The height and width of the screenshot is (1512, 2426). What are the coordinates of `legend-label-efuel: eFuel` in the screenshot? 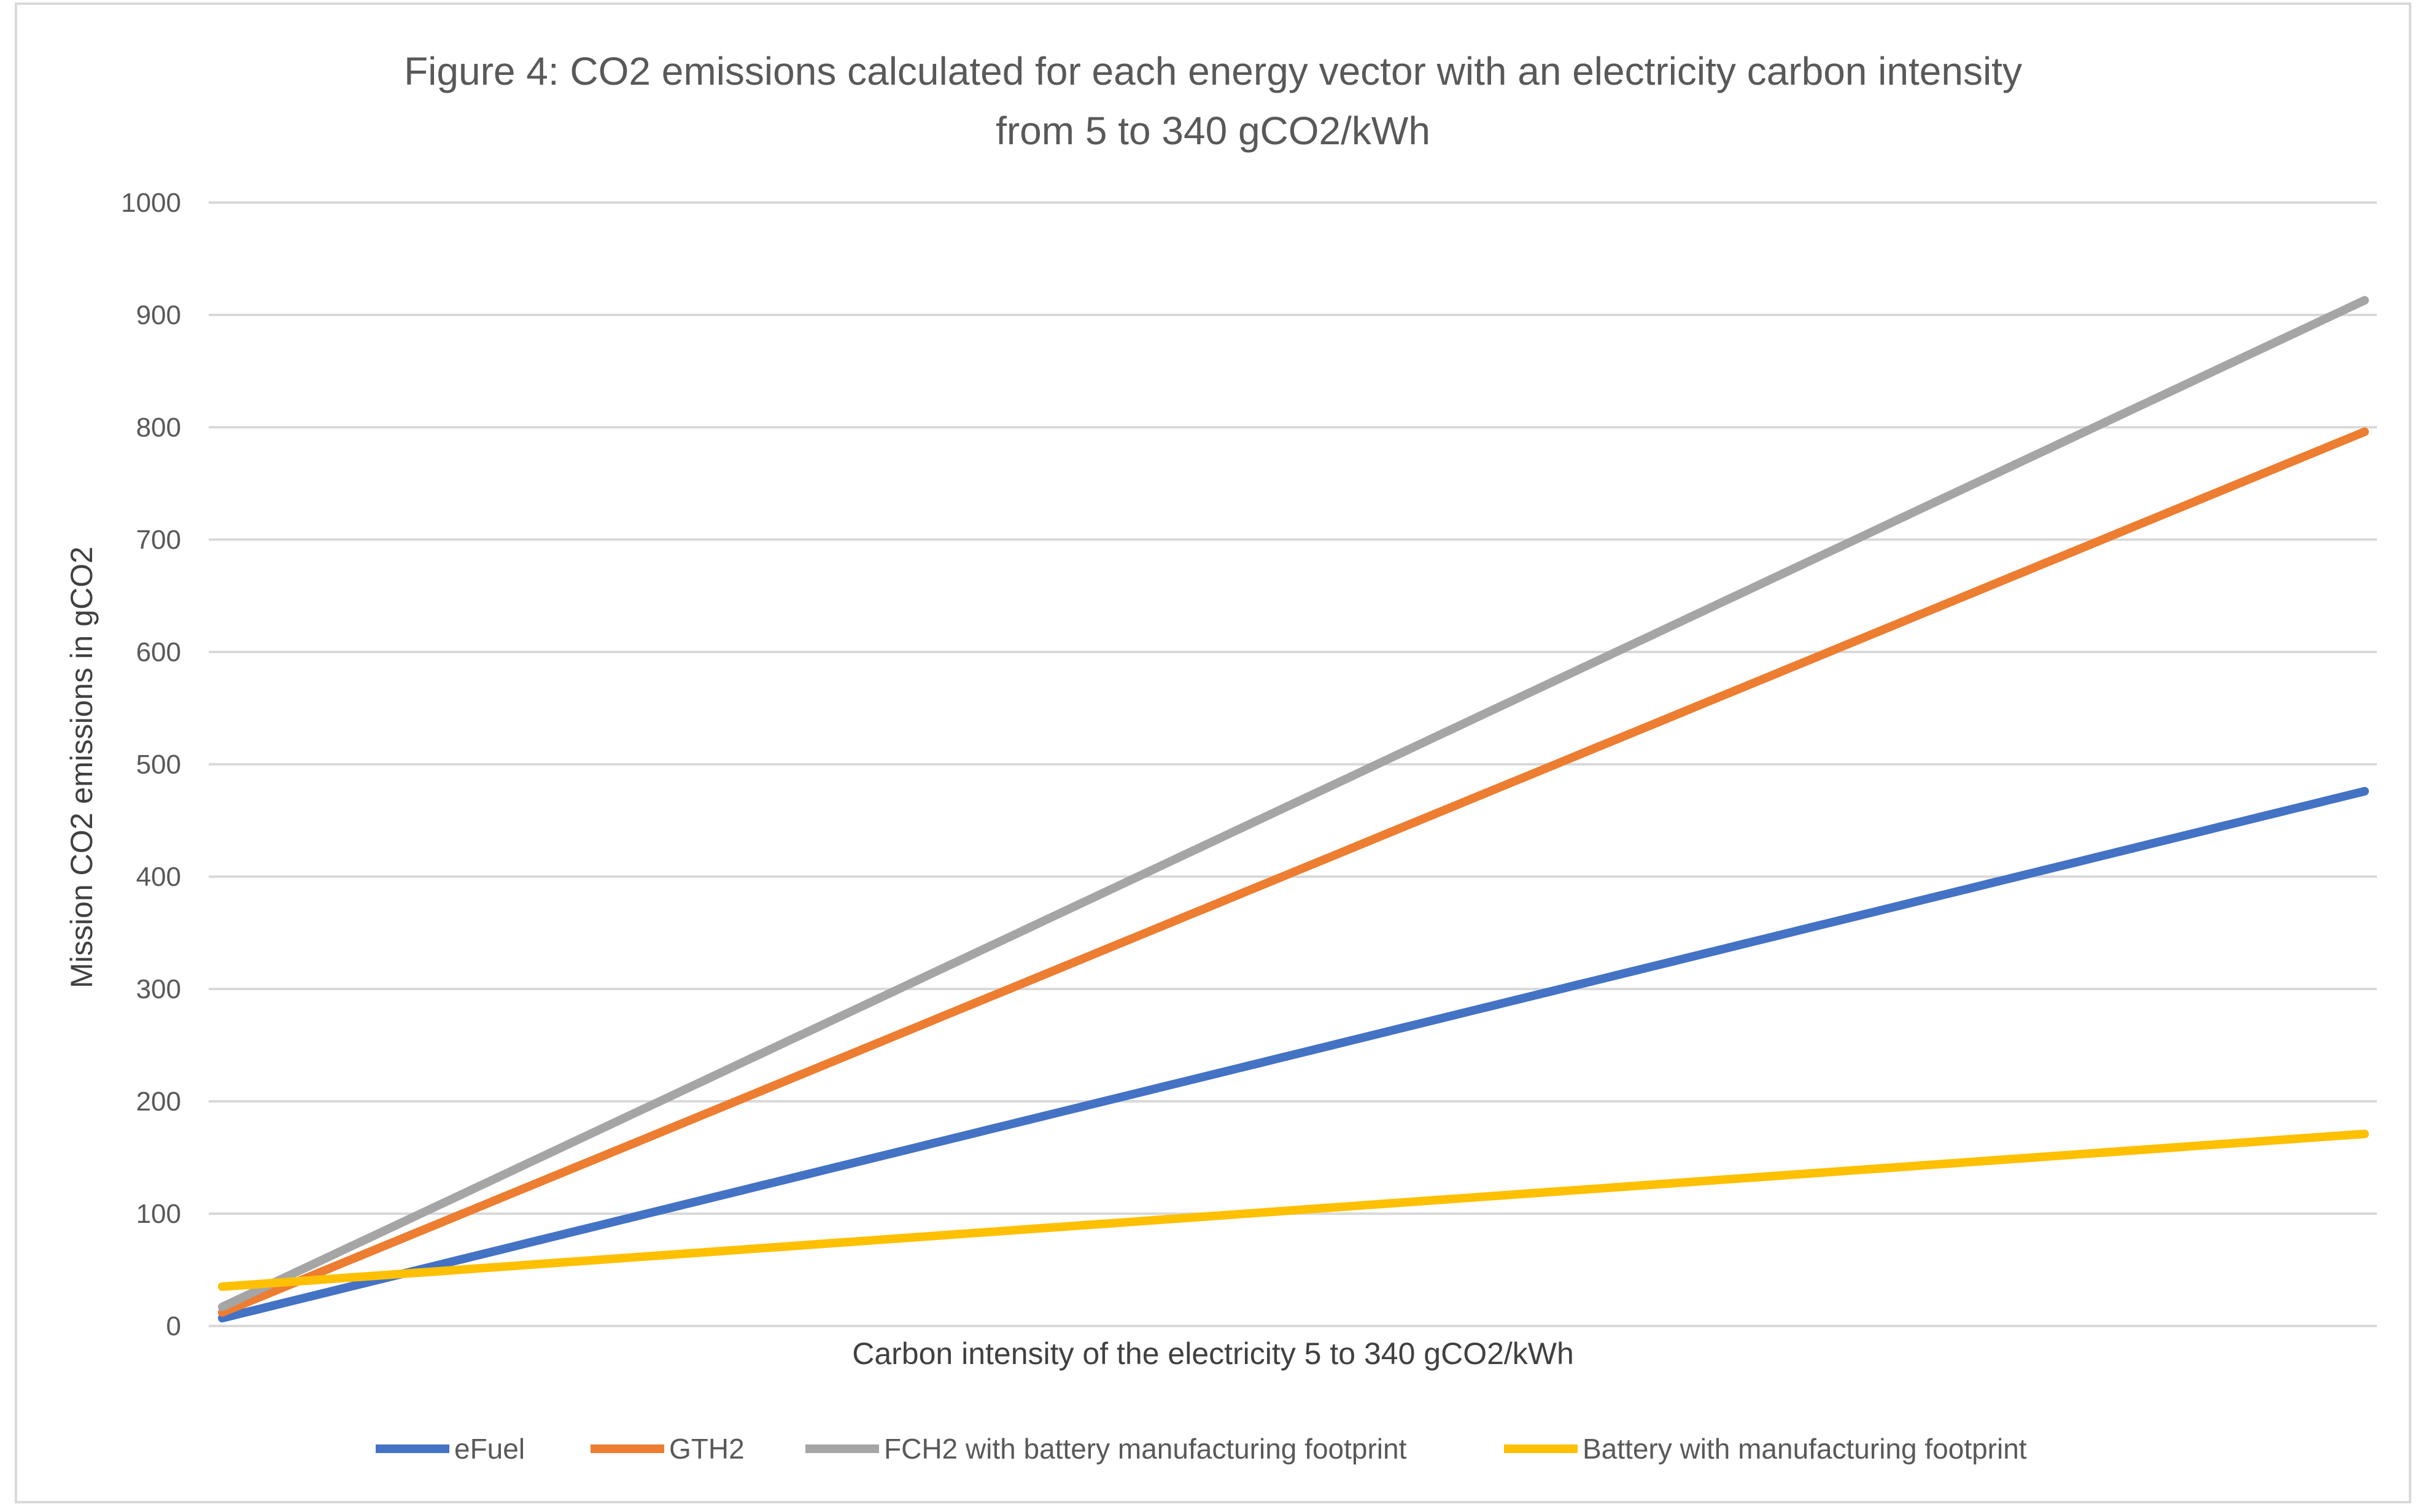 It's located at (489, 1449).